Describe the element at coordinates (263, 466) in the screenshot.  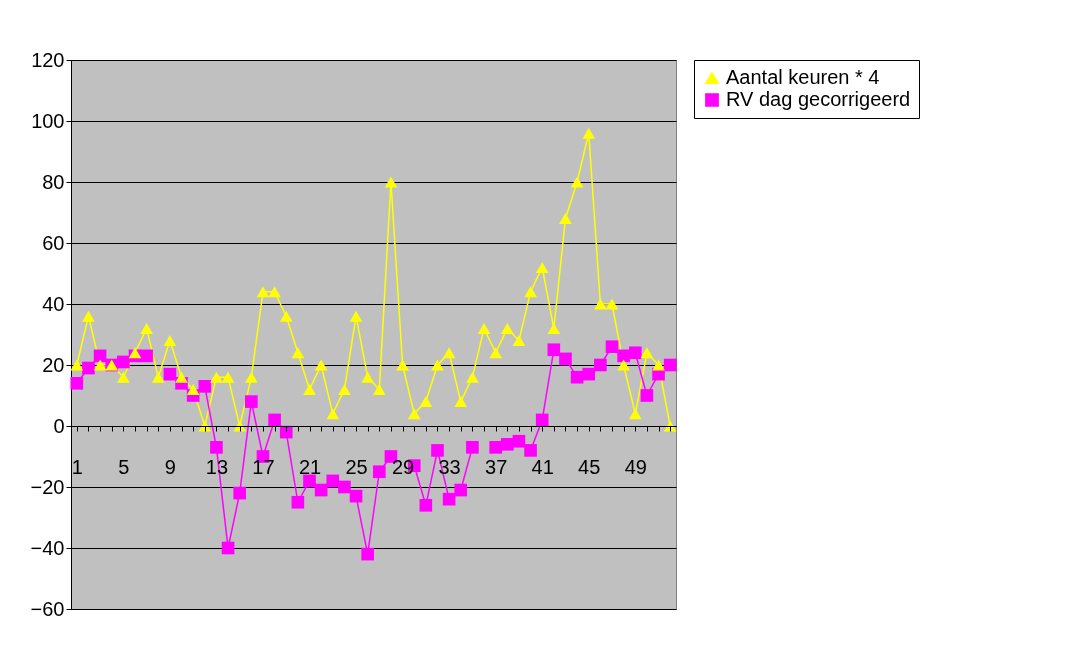
I see `x-tick-label: 17` at that location.